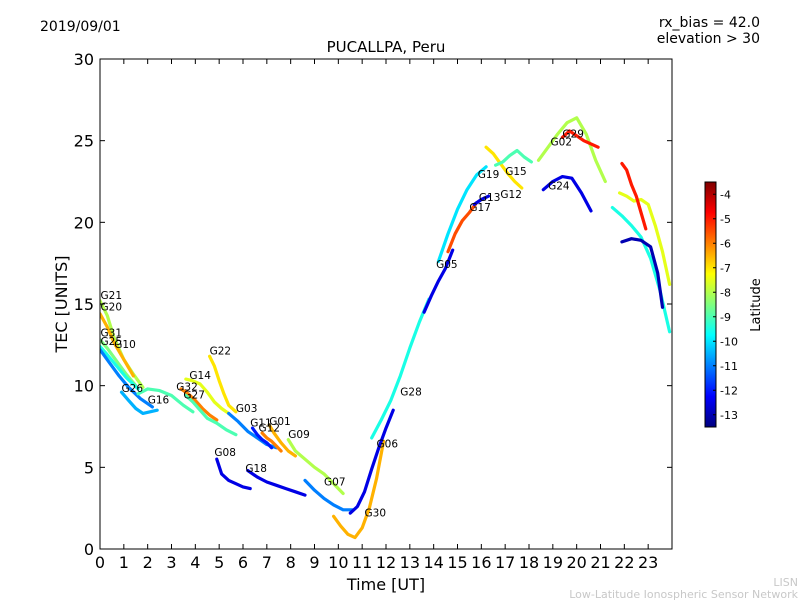 This screenshot has height=600, width=800. I want to click on colorbar-tick-label: -6, so click(725, 243).